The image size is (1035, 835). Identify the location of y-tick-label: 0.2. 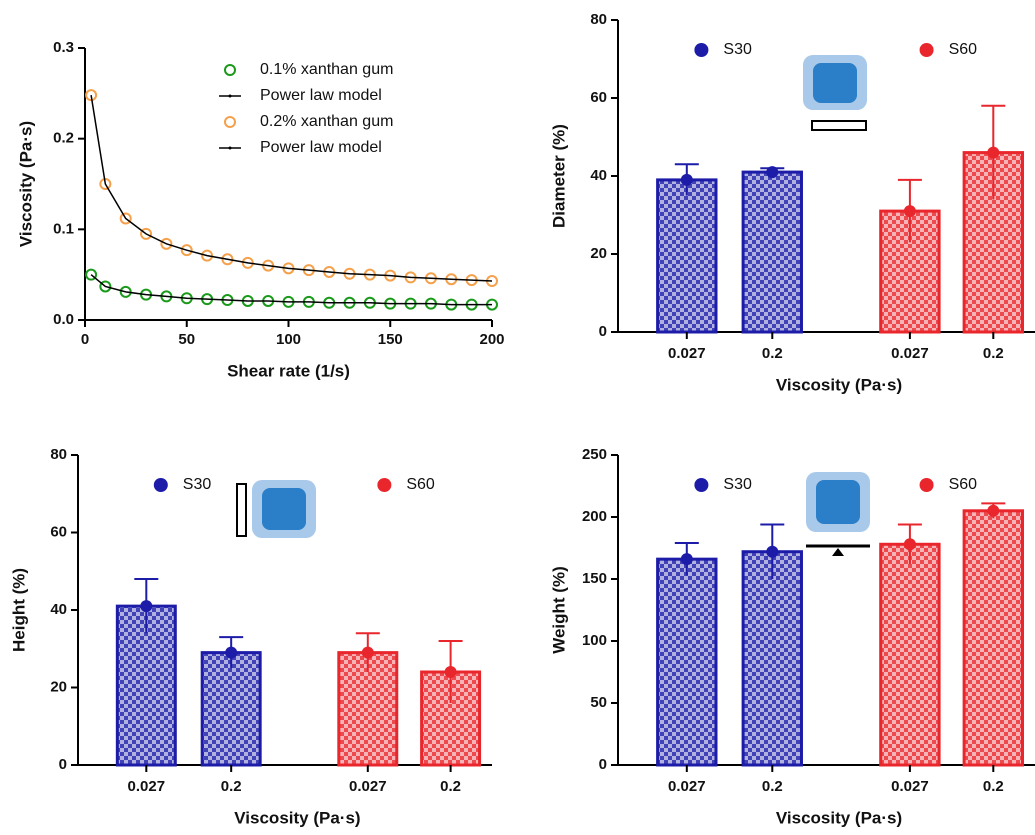
(63, 138).